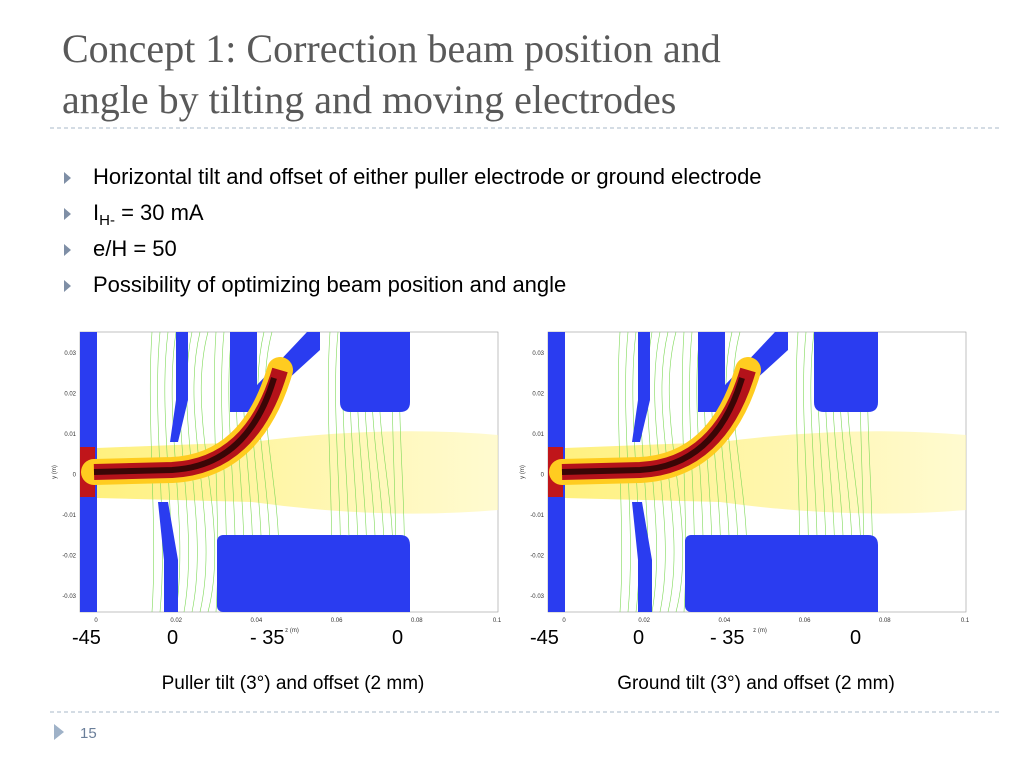 The image size is (1024, 768). What do you see at coordinates (756, 683) in the screenshot?
I see `caption: Ground tilt (3°) and offset (2 mm)` at bounding box center [756, 683].